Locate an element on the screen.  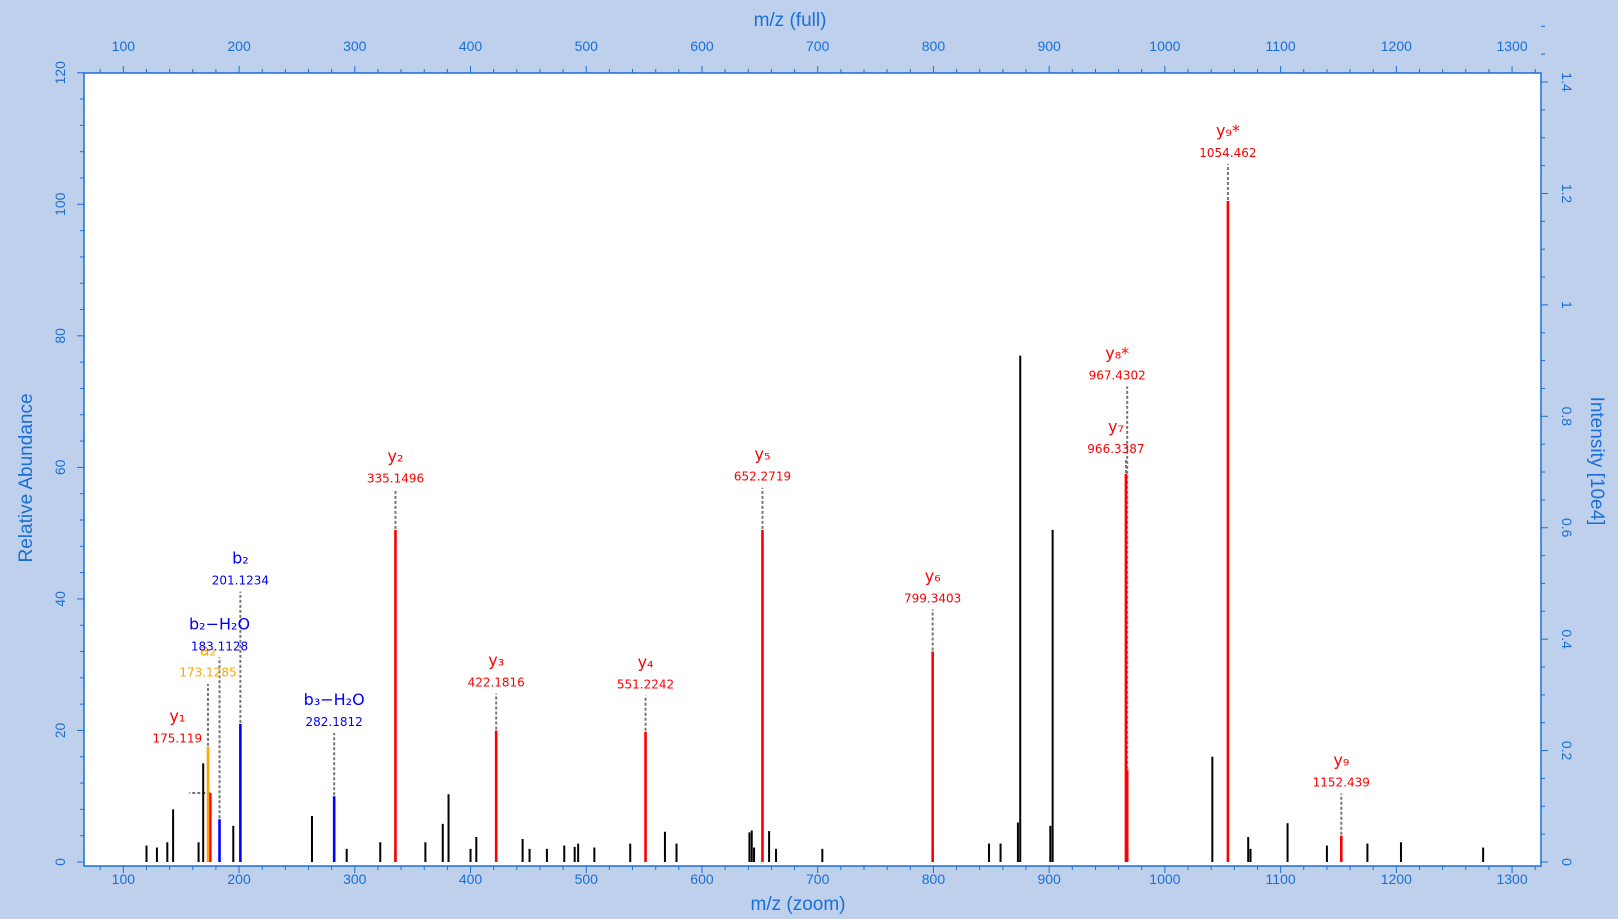
x-bottom-tick-label: 400 is located at coordinates (471, 879).